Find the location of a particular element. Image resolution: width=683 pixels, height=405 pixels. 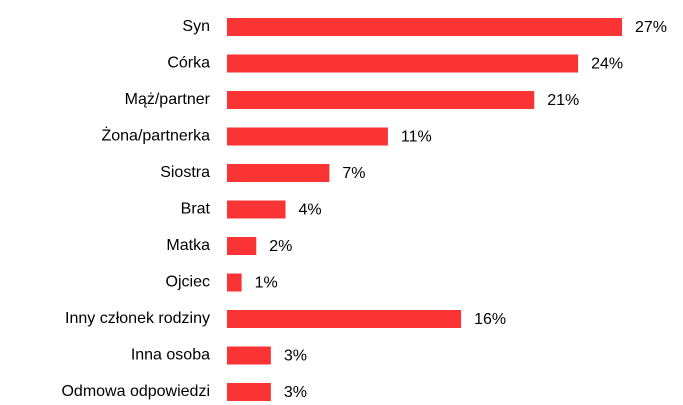

category-label: Matka is located at coordinates (188, 245).